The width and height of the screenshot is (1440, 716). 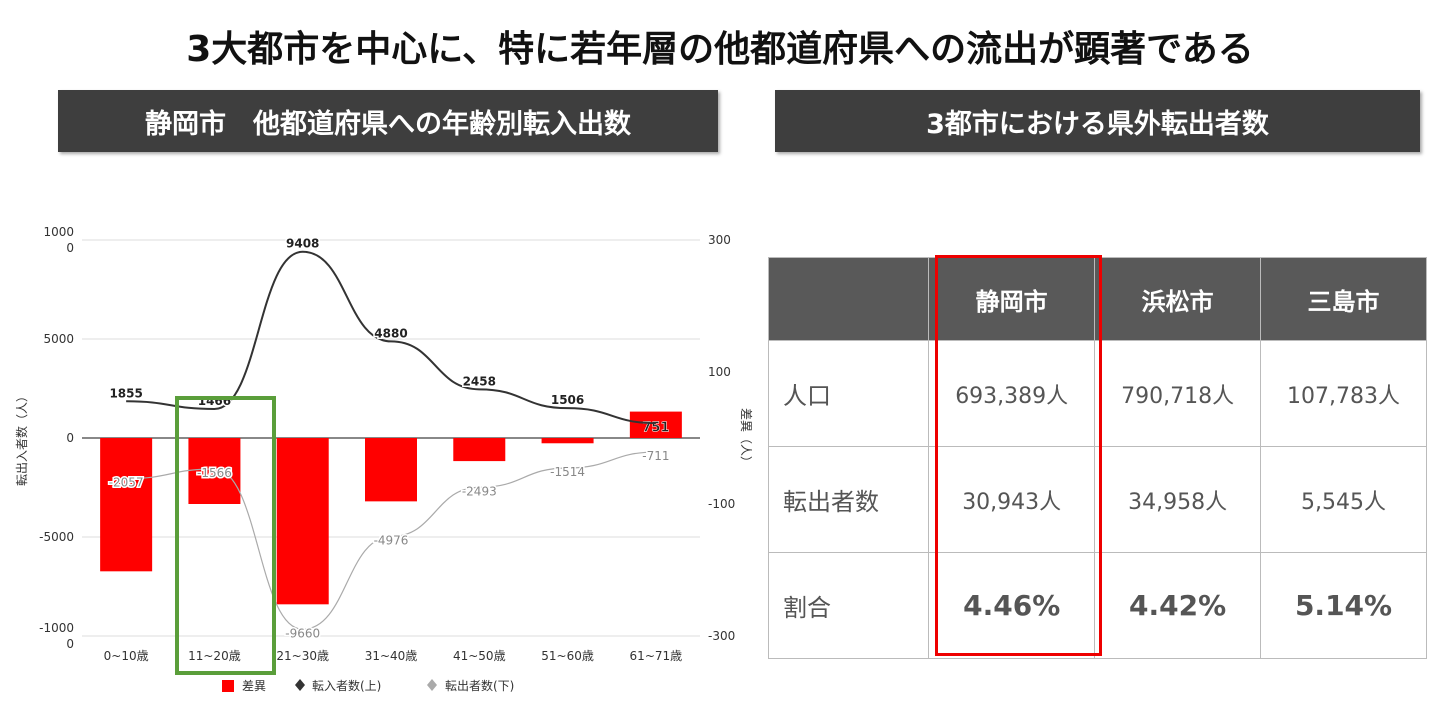 What do you see at coordinates (302, 656) in the screenshot?
I see `x-tick-label: 21~30歳` at bounding box center [302, 656].